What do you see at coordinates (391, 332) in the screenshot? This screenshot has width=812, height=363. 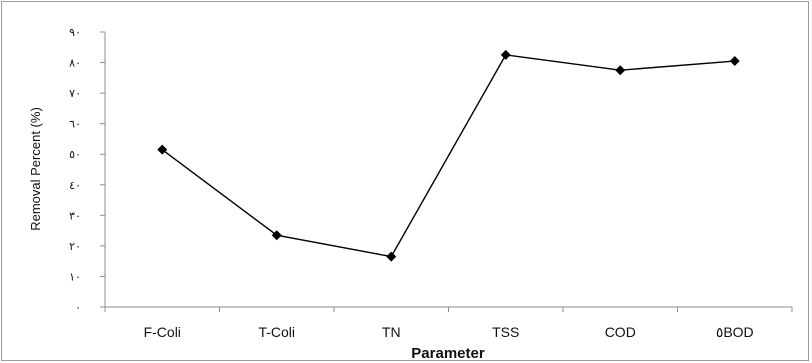 I see `x-tick-label: TN` at bounding box center [391, 332].